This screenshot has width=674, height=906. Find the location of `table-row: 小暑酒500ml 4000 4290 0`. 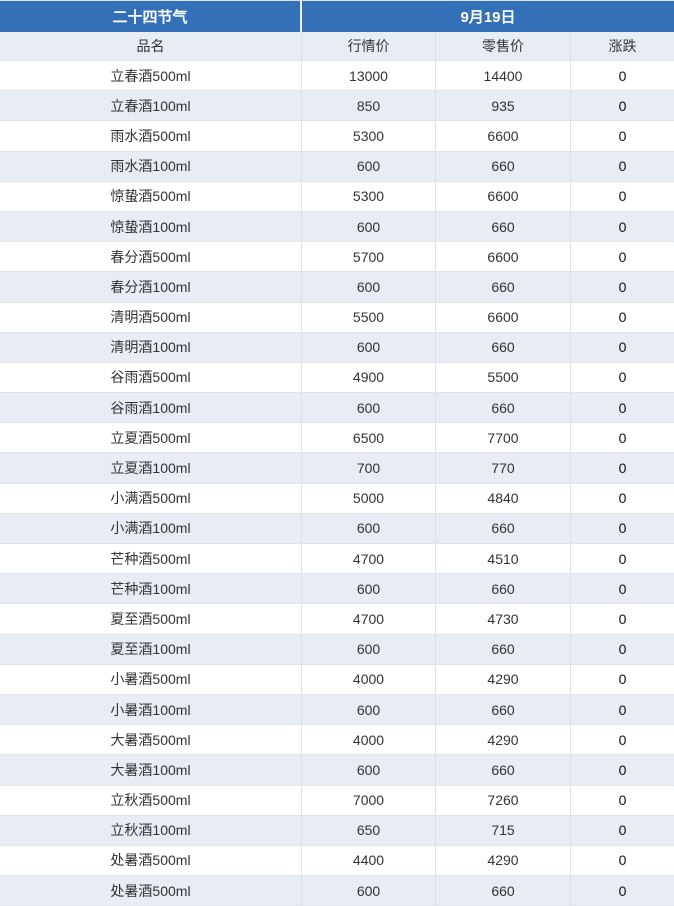

table-row: 小暑酒500ml 4000 4290 0 is located at coordinates (337, 679).